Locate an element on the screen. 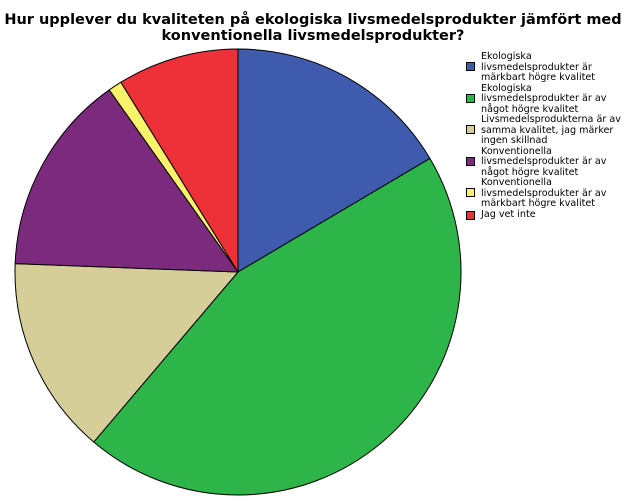 This screenshot has width=626, height=501. legend-label-6: Jag vet inte is located at coordinates (508, 214).